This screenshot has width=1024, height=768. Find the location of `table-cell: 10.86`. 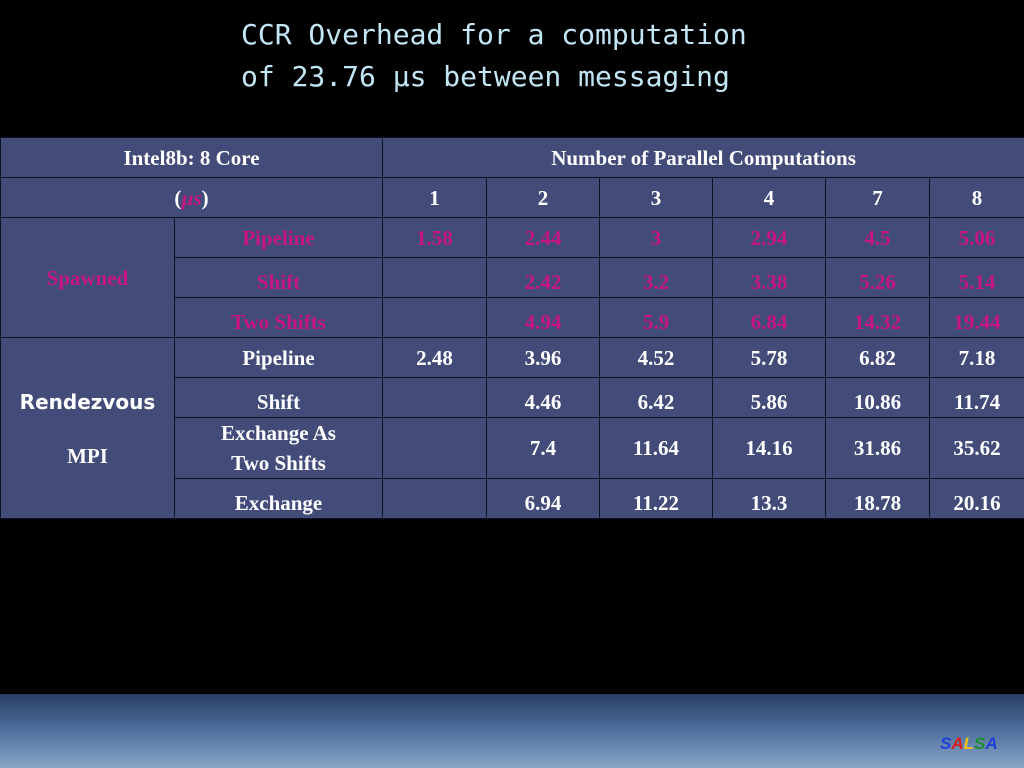

table-cell: 10.86 is located at coordinates (878, 397).